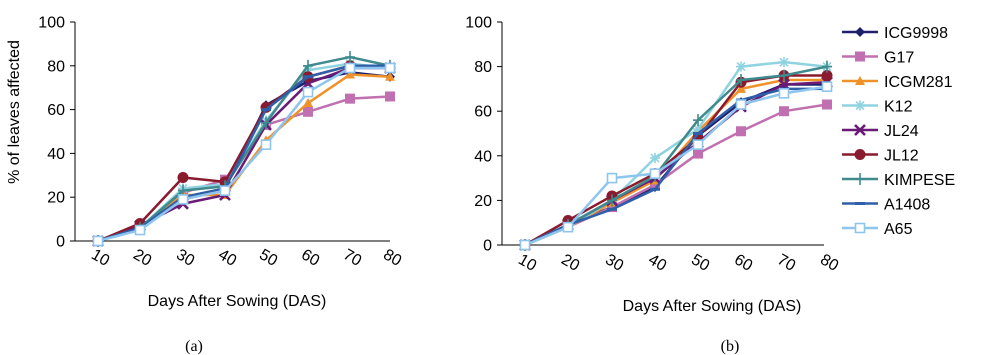  What do you see at coordinates (310, 258) in the screenshot?
I see `x-tick-label-a: 60` at bounding box center [310, 258].